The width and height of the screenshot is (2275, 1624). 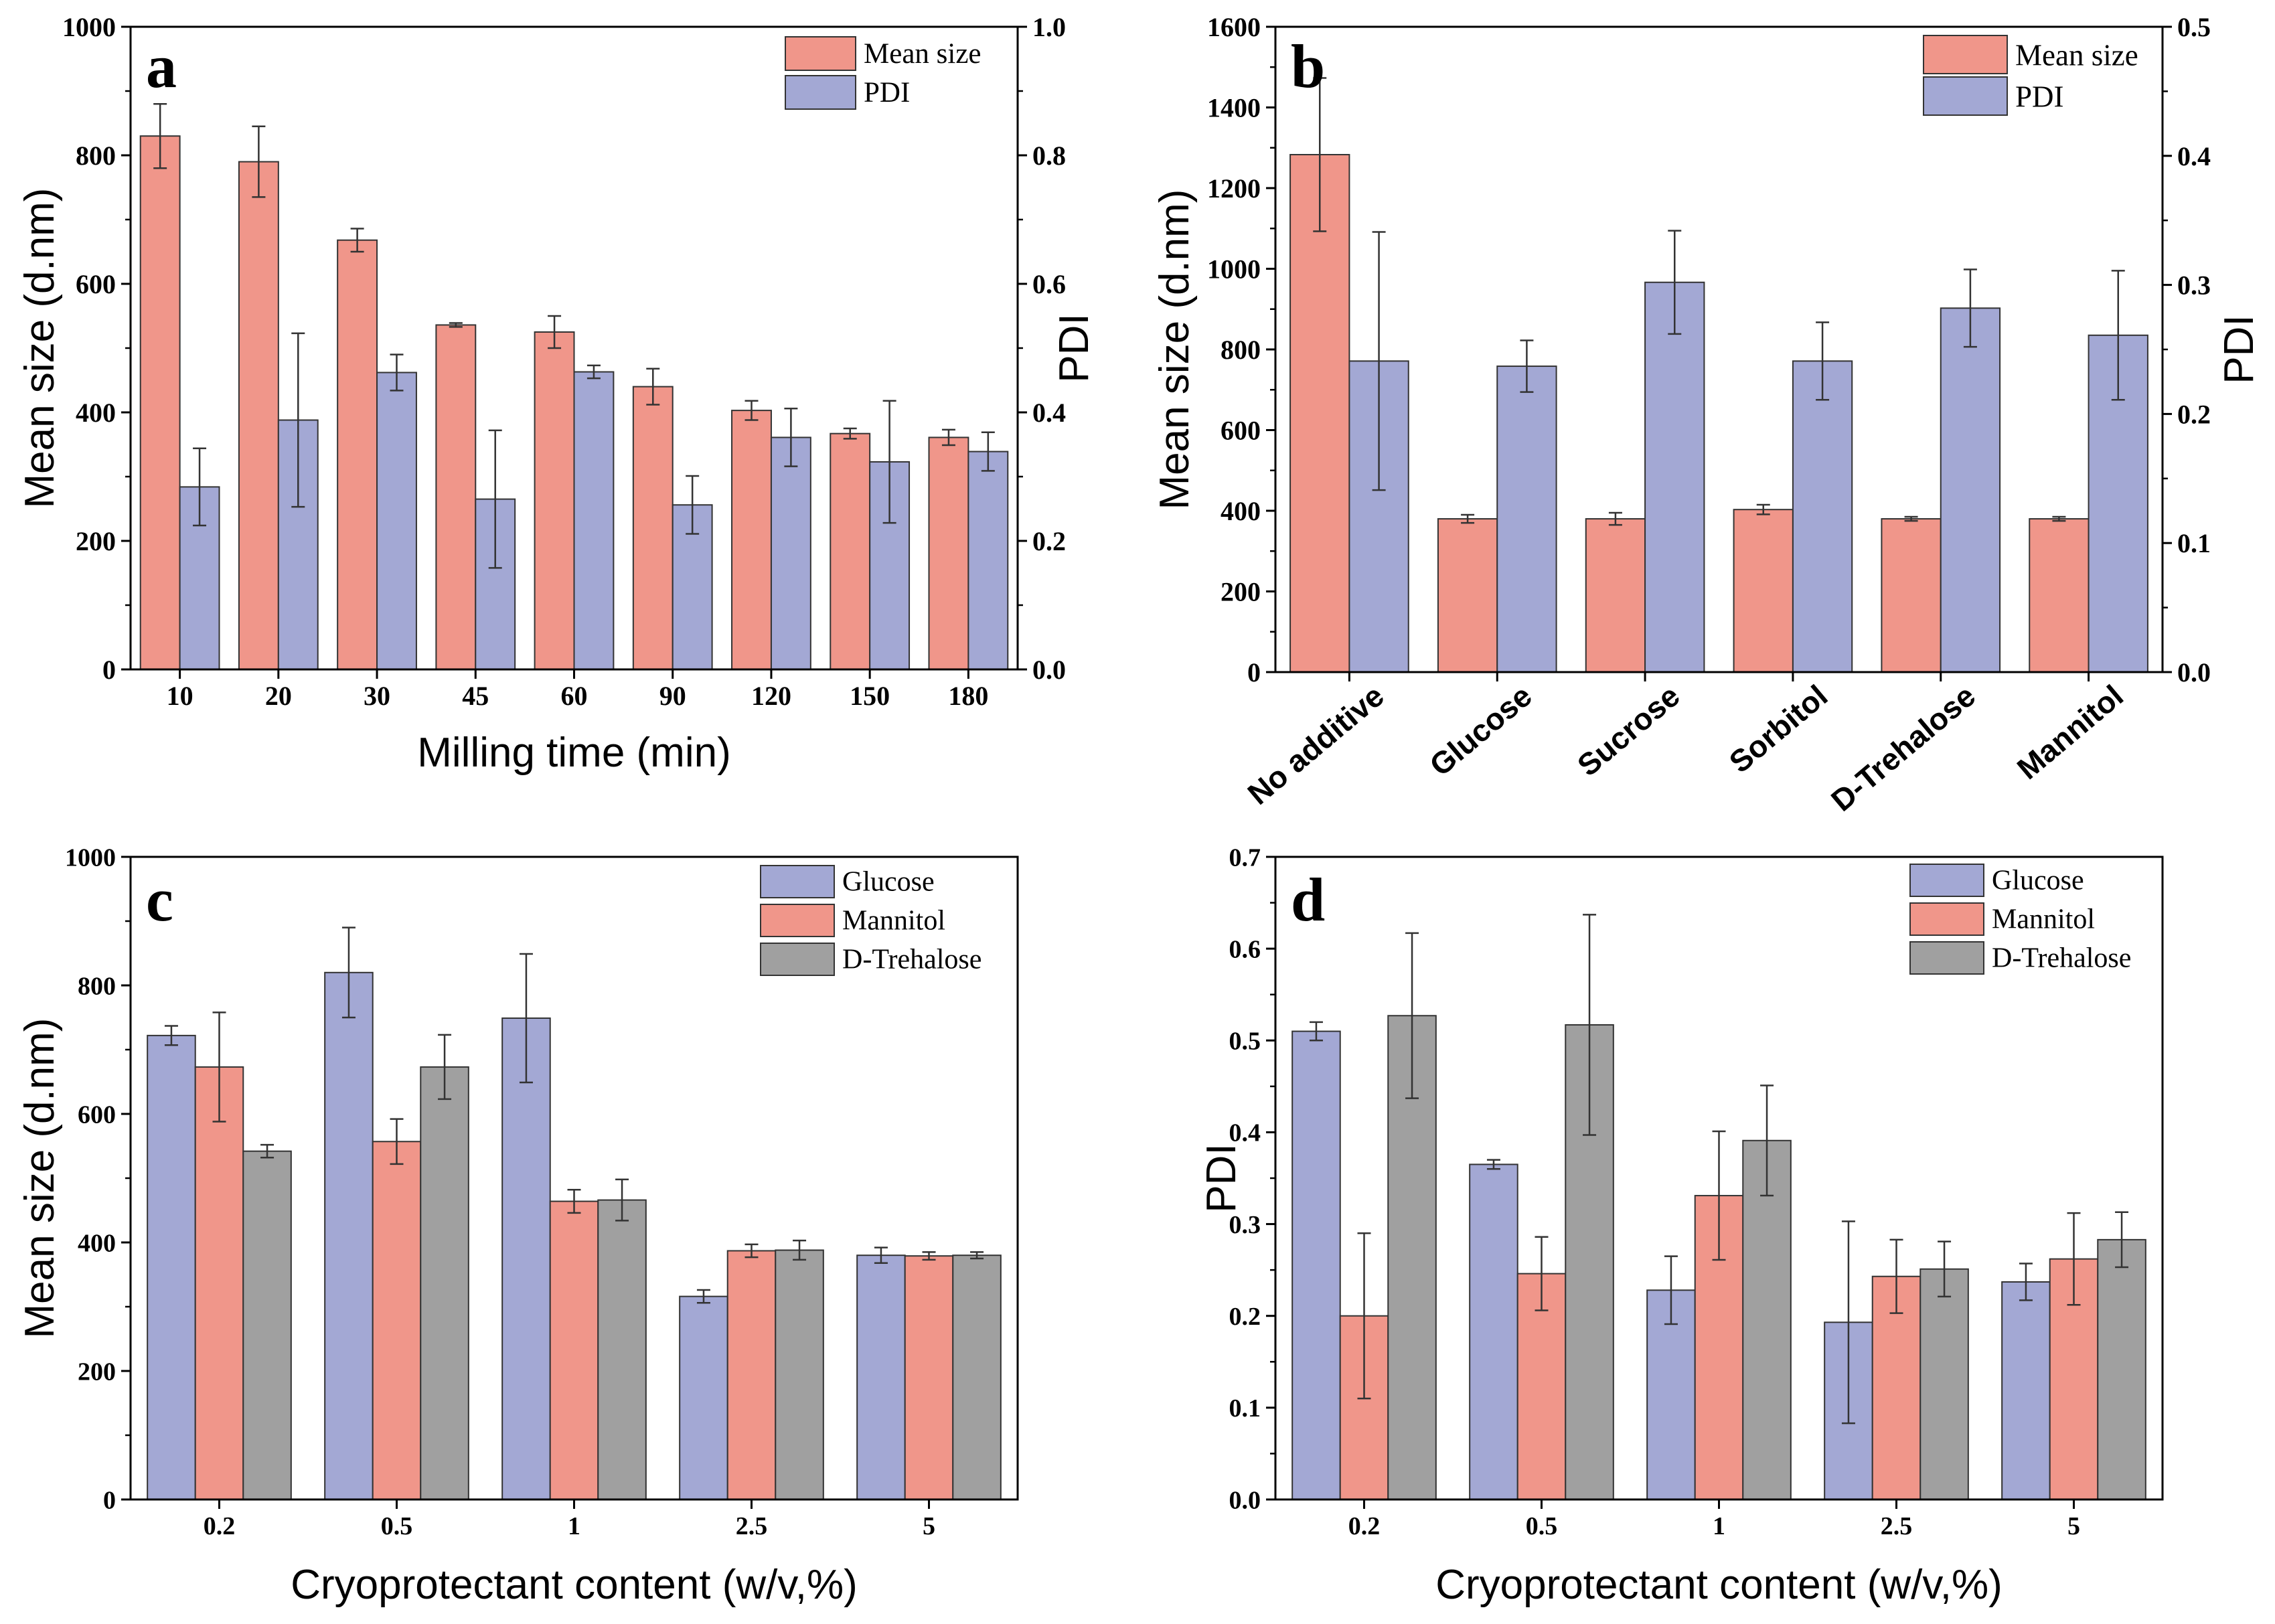 I want to click on y-tick-label-a-5: 1000, so click(x=89, y=27).